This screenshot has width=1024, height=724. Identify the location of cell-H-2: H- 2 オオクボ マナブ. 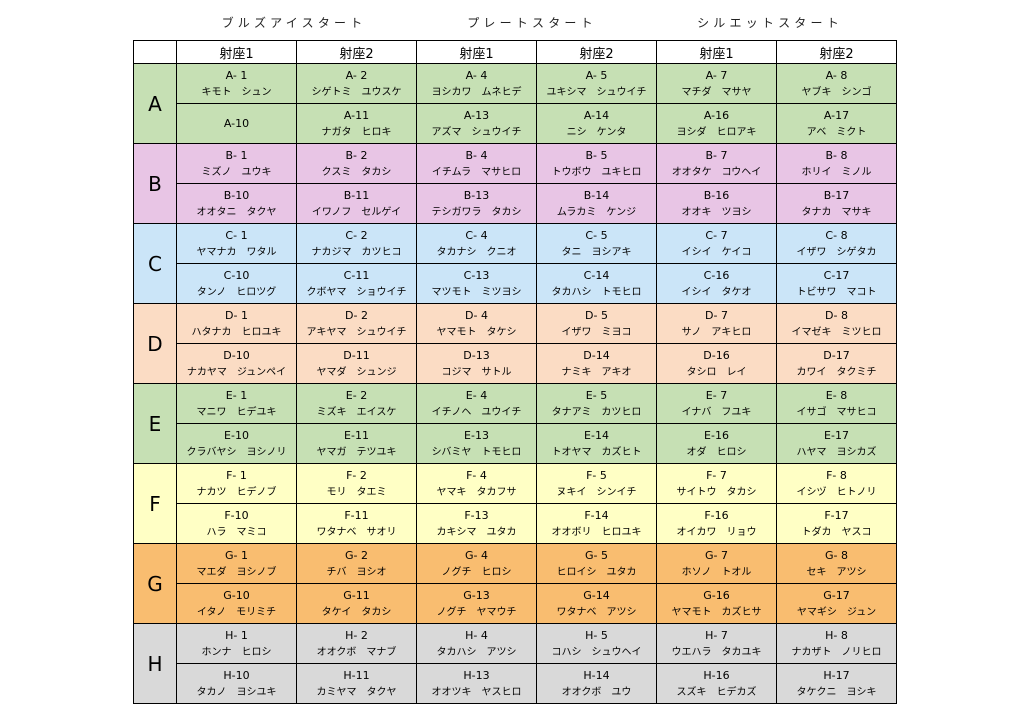
(356, 643).